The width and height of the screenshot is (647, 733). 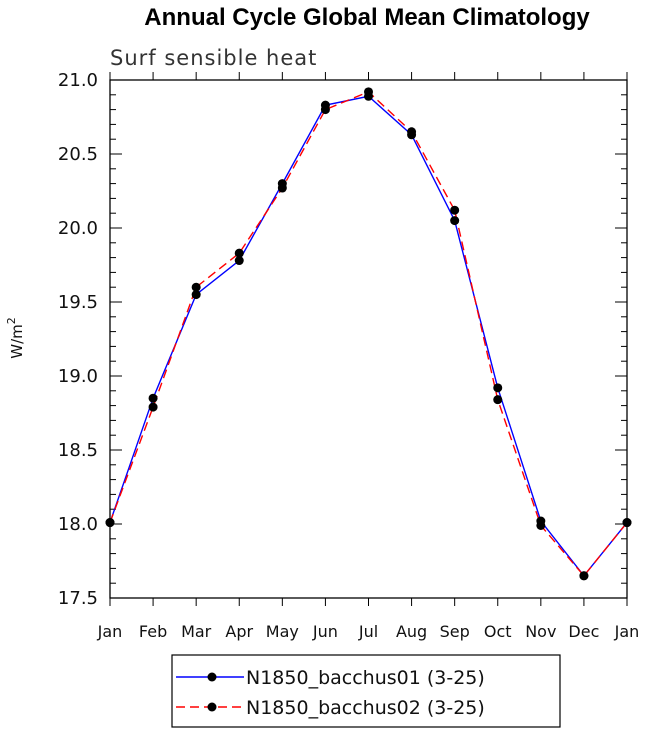 What do you see at coordinates (365, 678) in the screenshot?
I see `legend-label-1: N1850_bacchus01 (3-25)` at bounding box center [365, 678].